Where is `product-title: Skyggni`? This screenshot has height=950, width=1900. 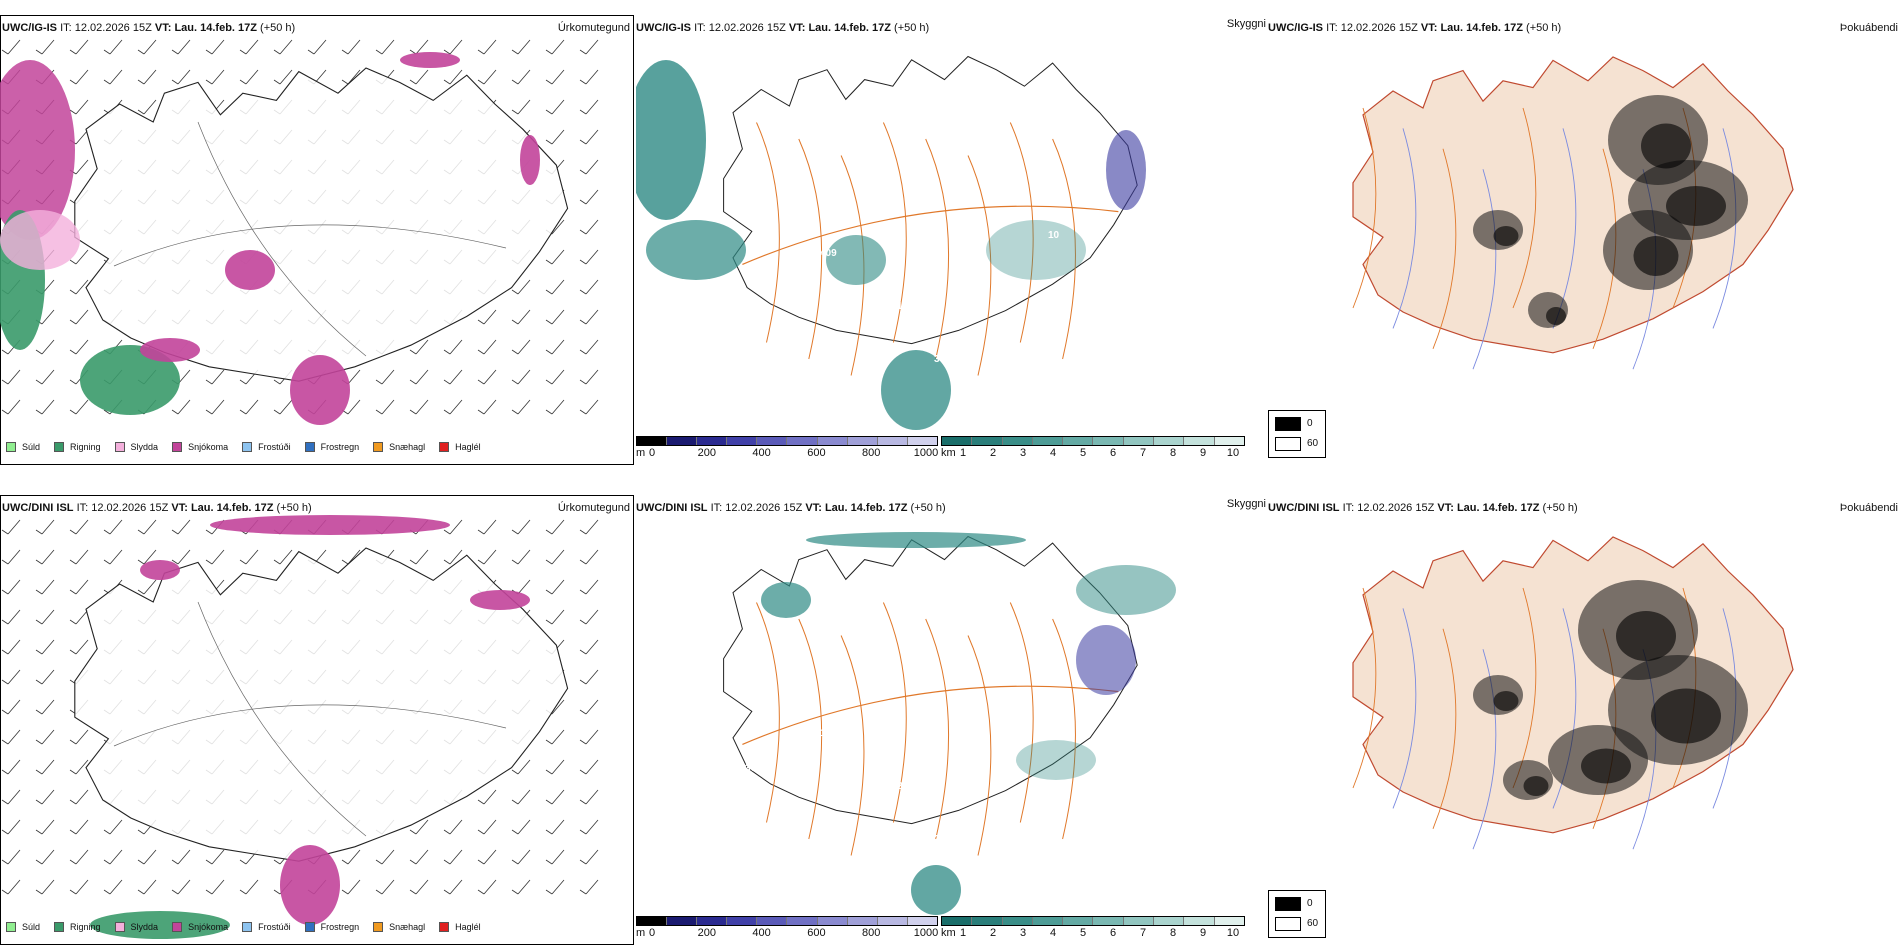 product-title: Skyggni is located at coordinates (1246, 24).